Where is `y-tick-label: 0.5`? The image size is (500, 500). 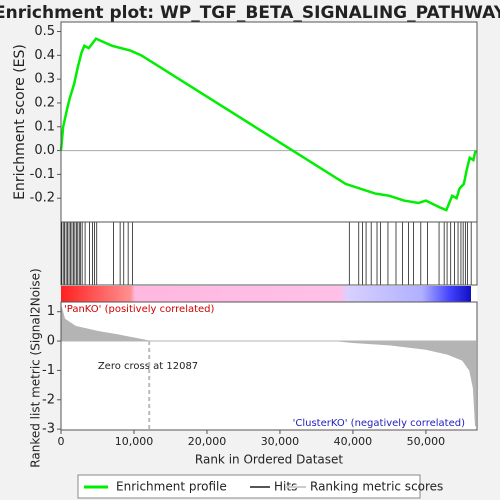
y-tick-label: 0.5 is located at coordinates (44, 31).